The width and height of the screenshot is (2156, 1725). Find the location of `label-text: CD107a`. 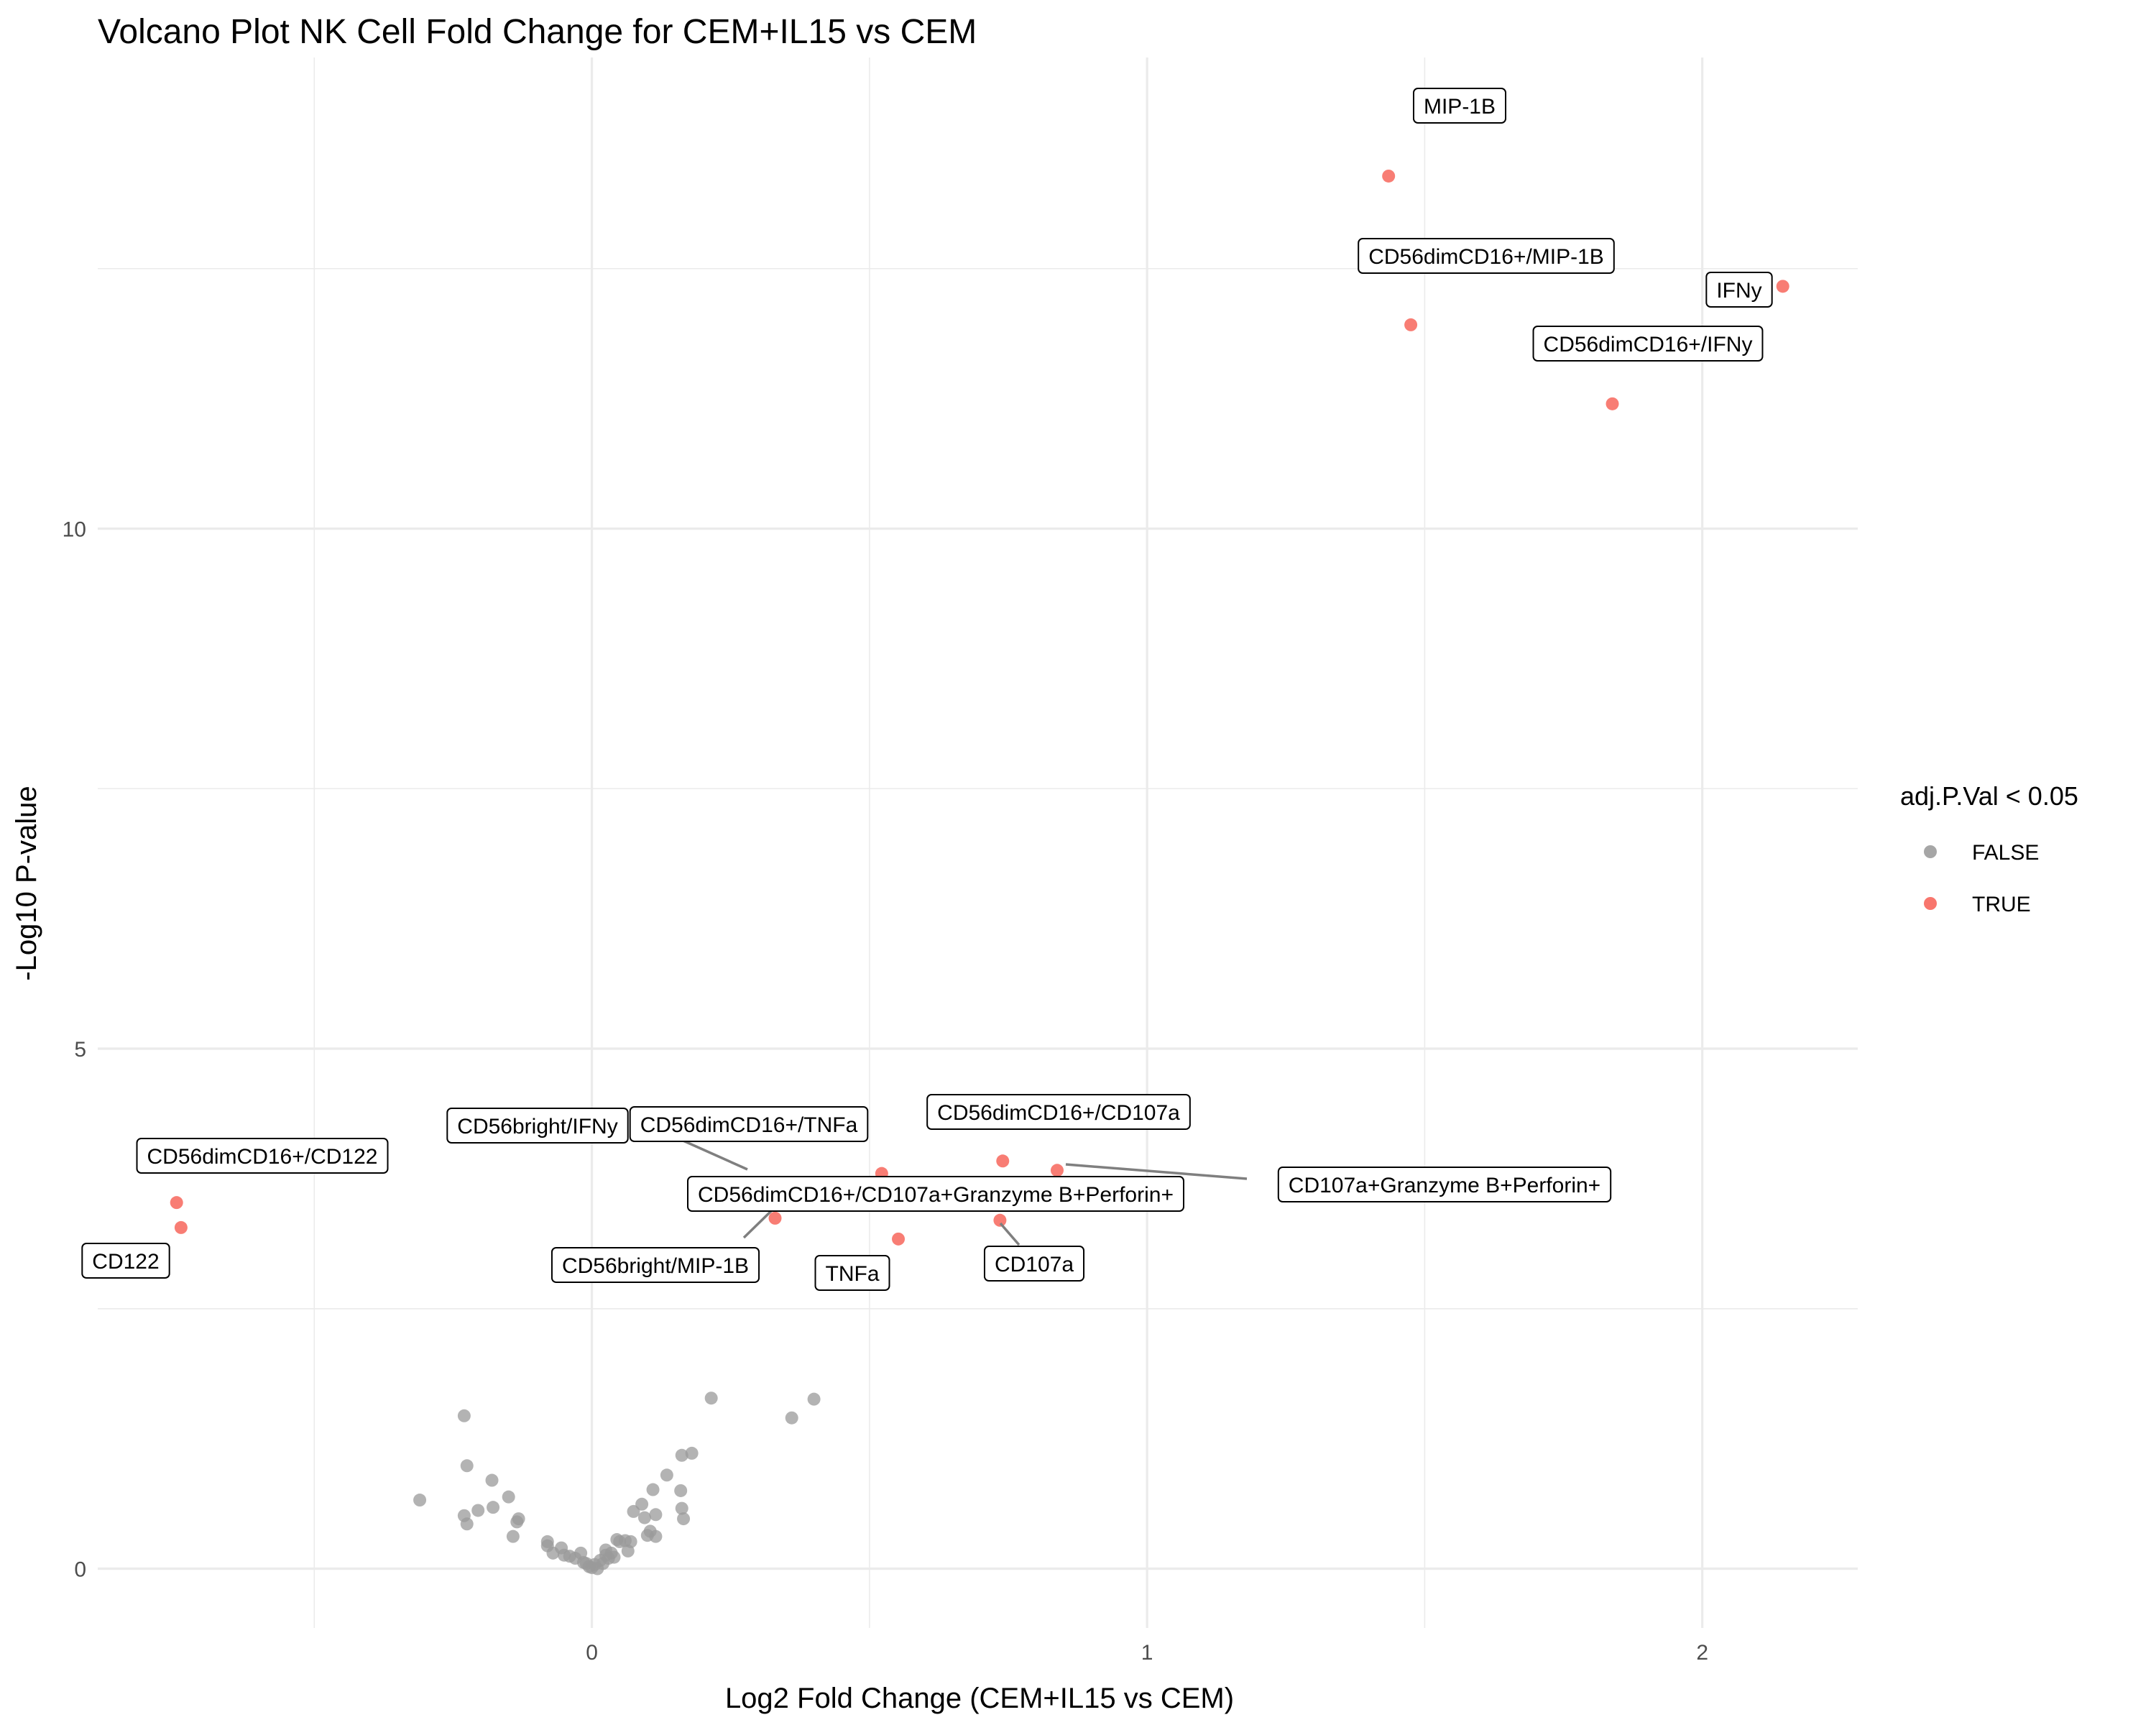

label-text: CD107a is located at coordinates (1034, 1264).